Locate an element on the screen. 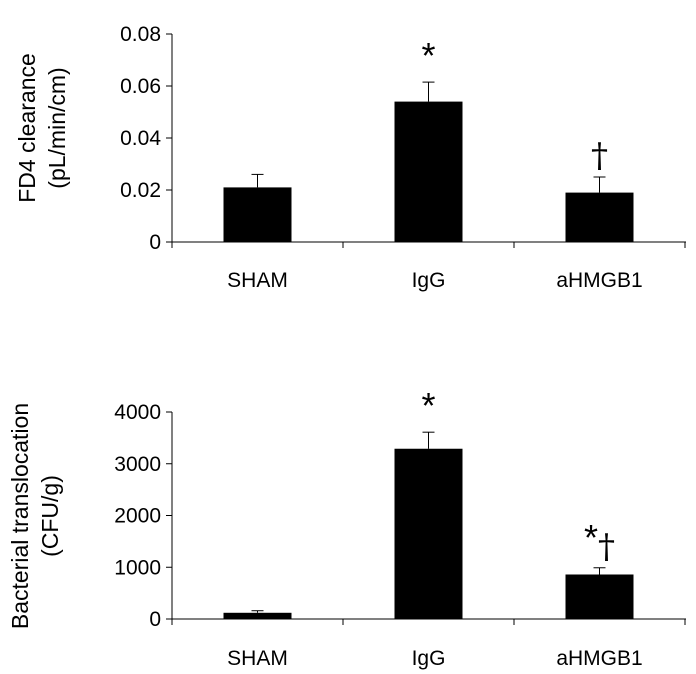  y-tick-label: 0.06 is located at coordinates (140, 86).